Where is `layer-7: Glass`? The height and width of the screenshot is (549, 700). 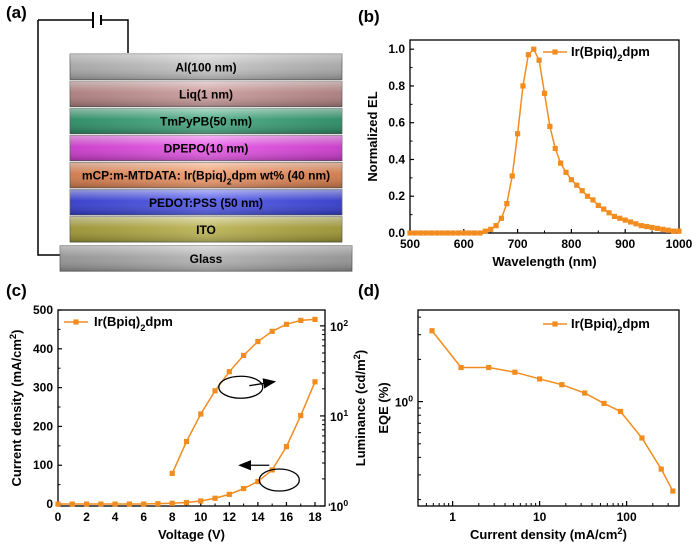 layer-7: Glass is located at coordinates (206, 258).